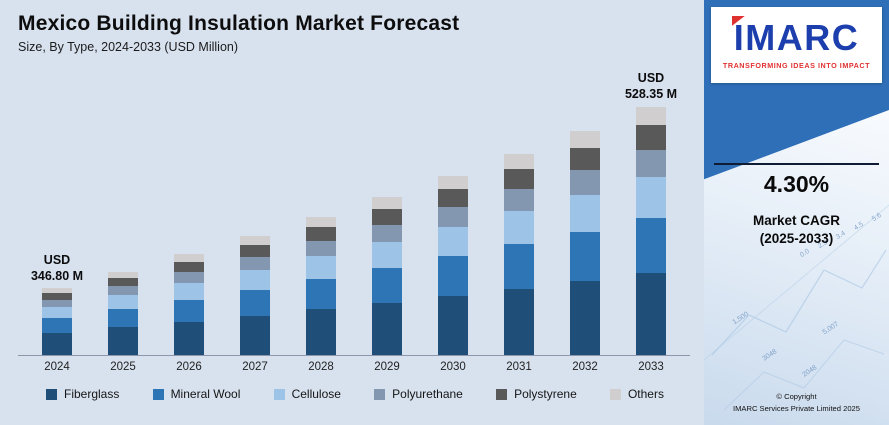 The image size is (889, 425). I want to click on copyright-line2: IMARC Services Private Limited 2025, so click(796, 409).